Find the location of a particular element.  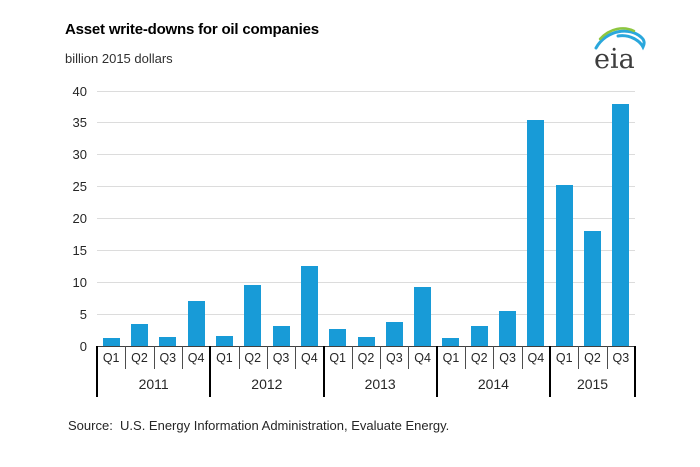

bar-q4-value-9.2 is located at coordinates (423, 316).